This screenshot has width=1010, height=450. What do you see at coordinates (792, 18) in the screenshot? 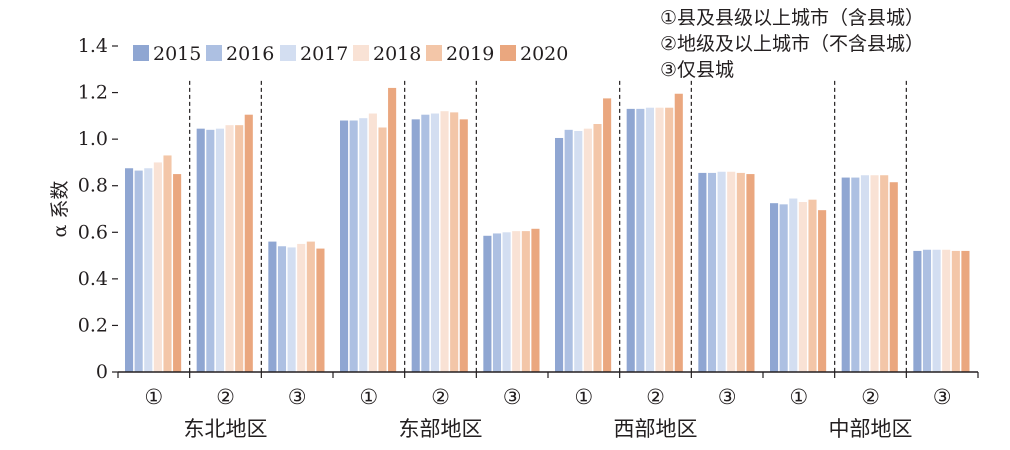
I see `note-1: ①县及县级以上城市（含县城）` at bounding box center [792, 18].